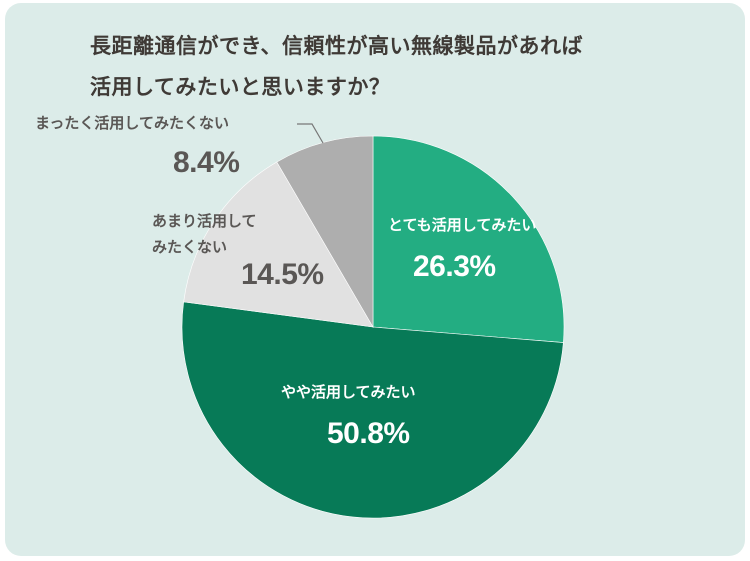 This screenshot has width=750, height=561. Describe the element at coordinates (278, 244) in the screenshot. I see `slice-not-much` at that location.